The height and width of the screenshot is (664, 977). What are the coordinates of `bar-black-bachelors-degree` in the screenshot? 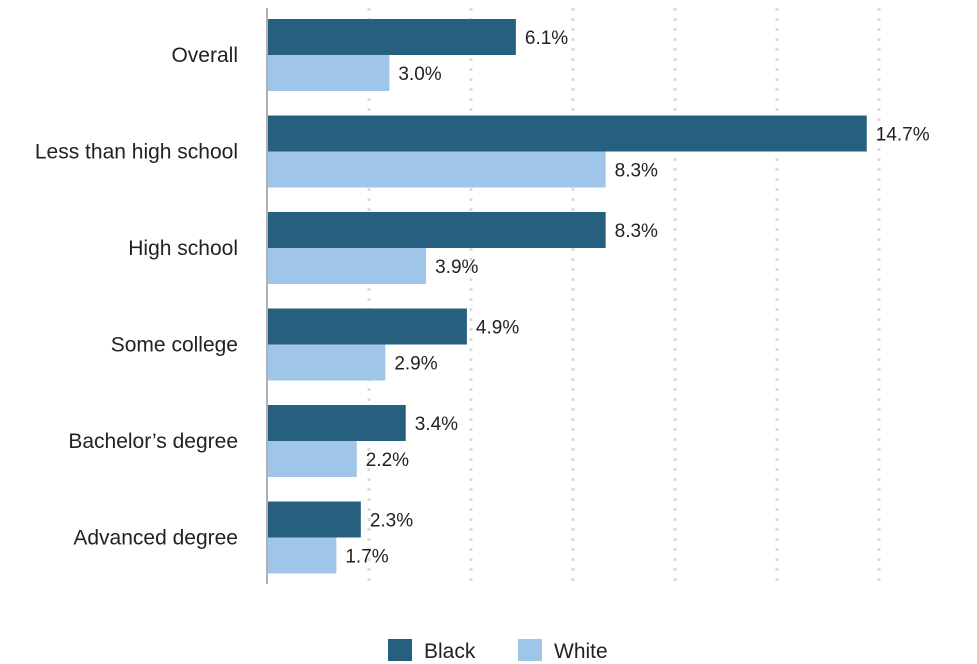 It's located at (336, 423).